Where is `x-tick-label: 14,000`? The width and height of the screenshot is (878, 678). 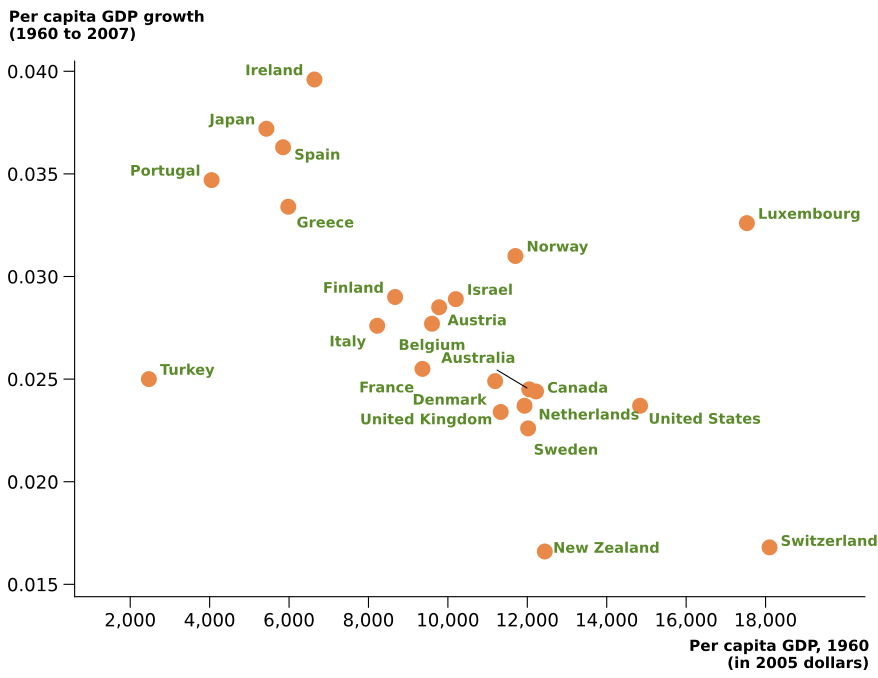
x-tick-label: 14,000 is located at coordinates (607, 620).